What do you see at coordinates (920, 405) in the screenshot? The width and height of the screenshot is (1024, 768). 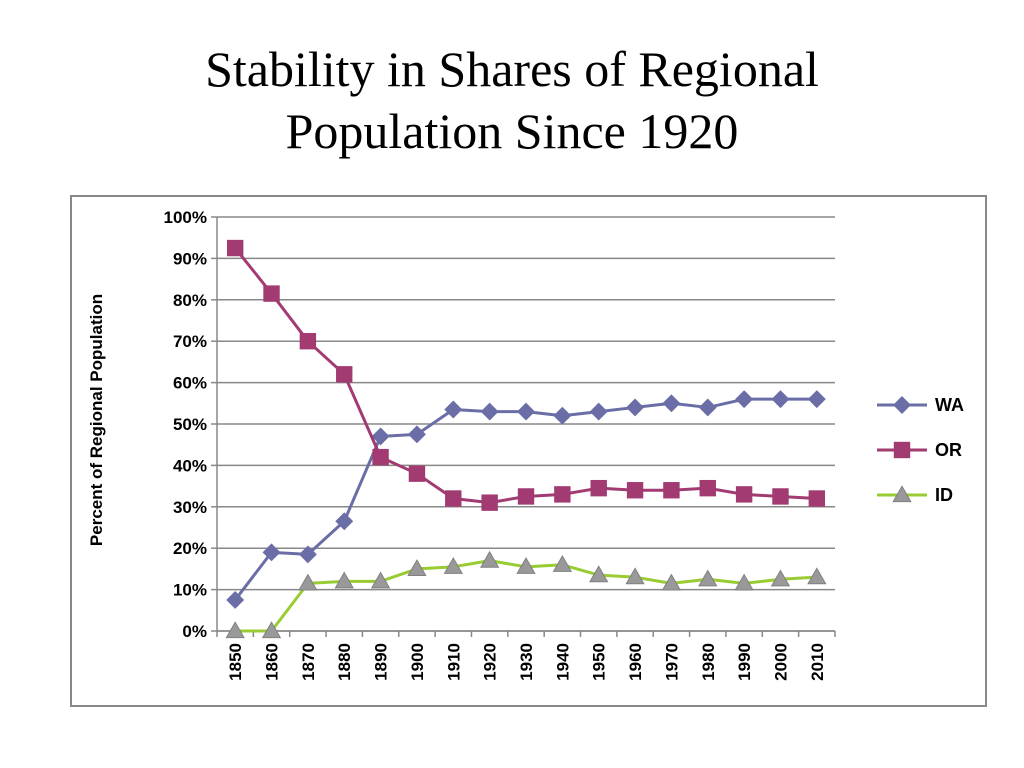 I see `legend-item-wa: WA` at bounding box center [920, 405].